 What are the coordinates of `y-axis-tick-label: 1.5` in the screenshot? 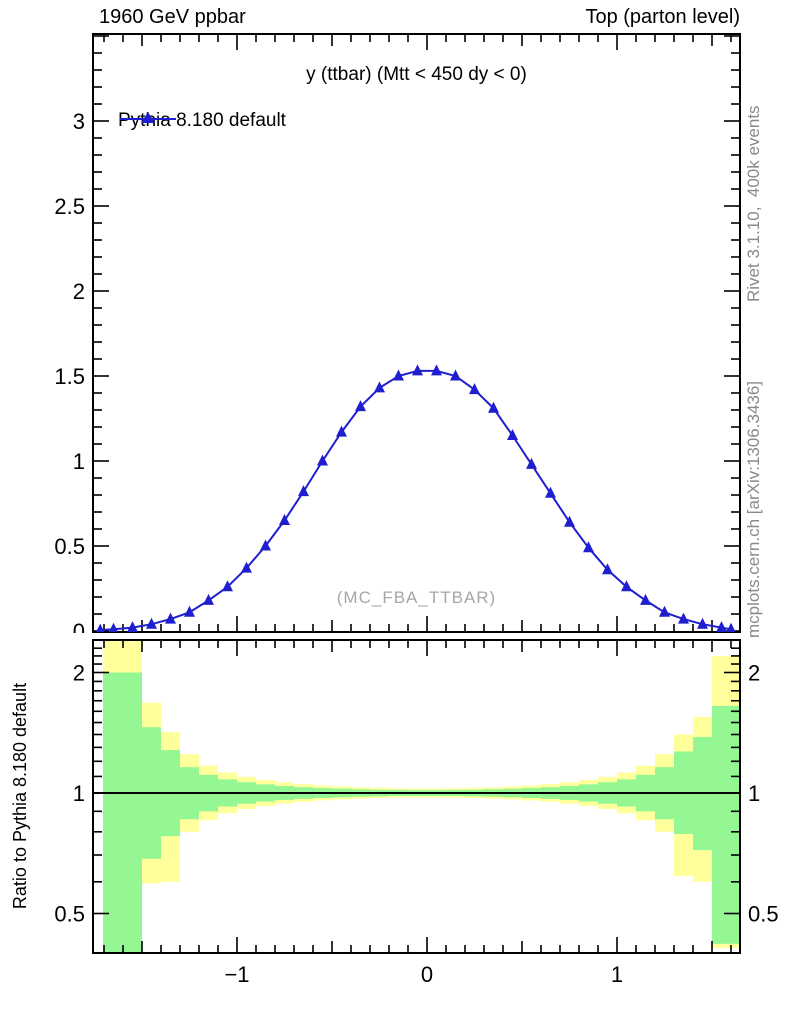 It's located at (69, 376).